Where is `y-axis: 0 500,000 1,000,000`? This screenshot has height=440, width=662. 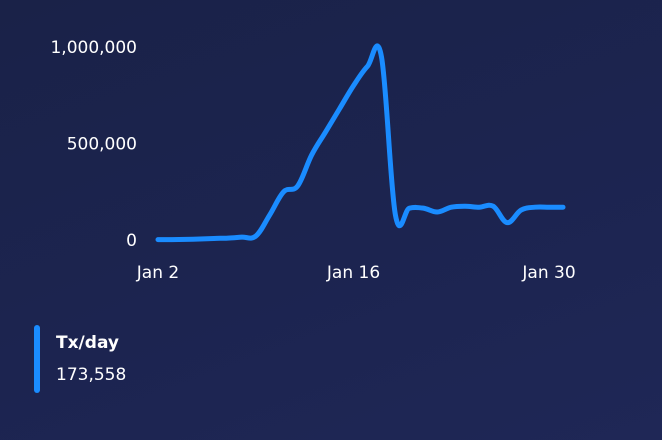 y-axis: 0 500,000 1,000,000 is located at coordinates (93, 144).